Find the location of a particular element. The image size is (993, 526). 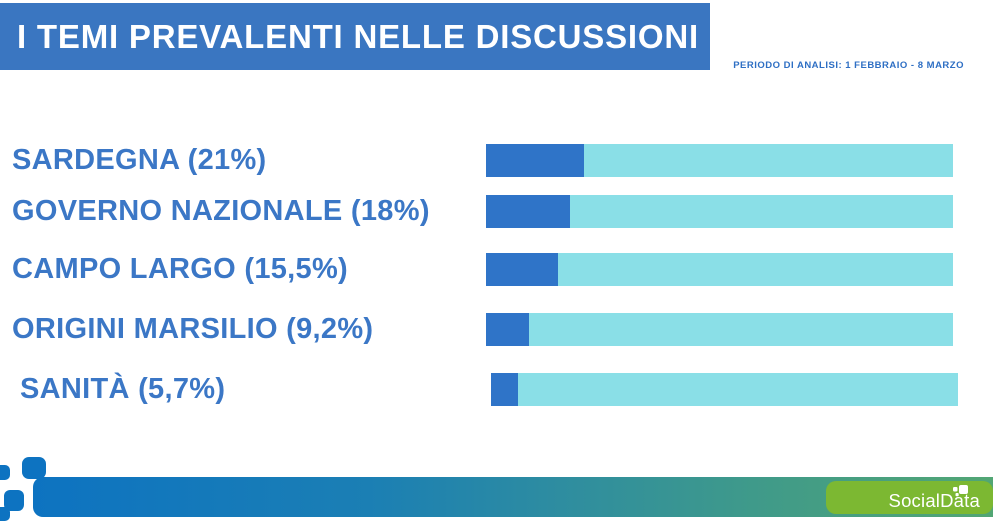

bar-row: CAMPO LARGO (15,5%) is located at coordinates (496, 269).